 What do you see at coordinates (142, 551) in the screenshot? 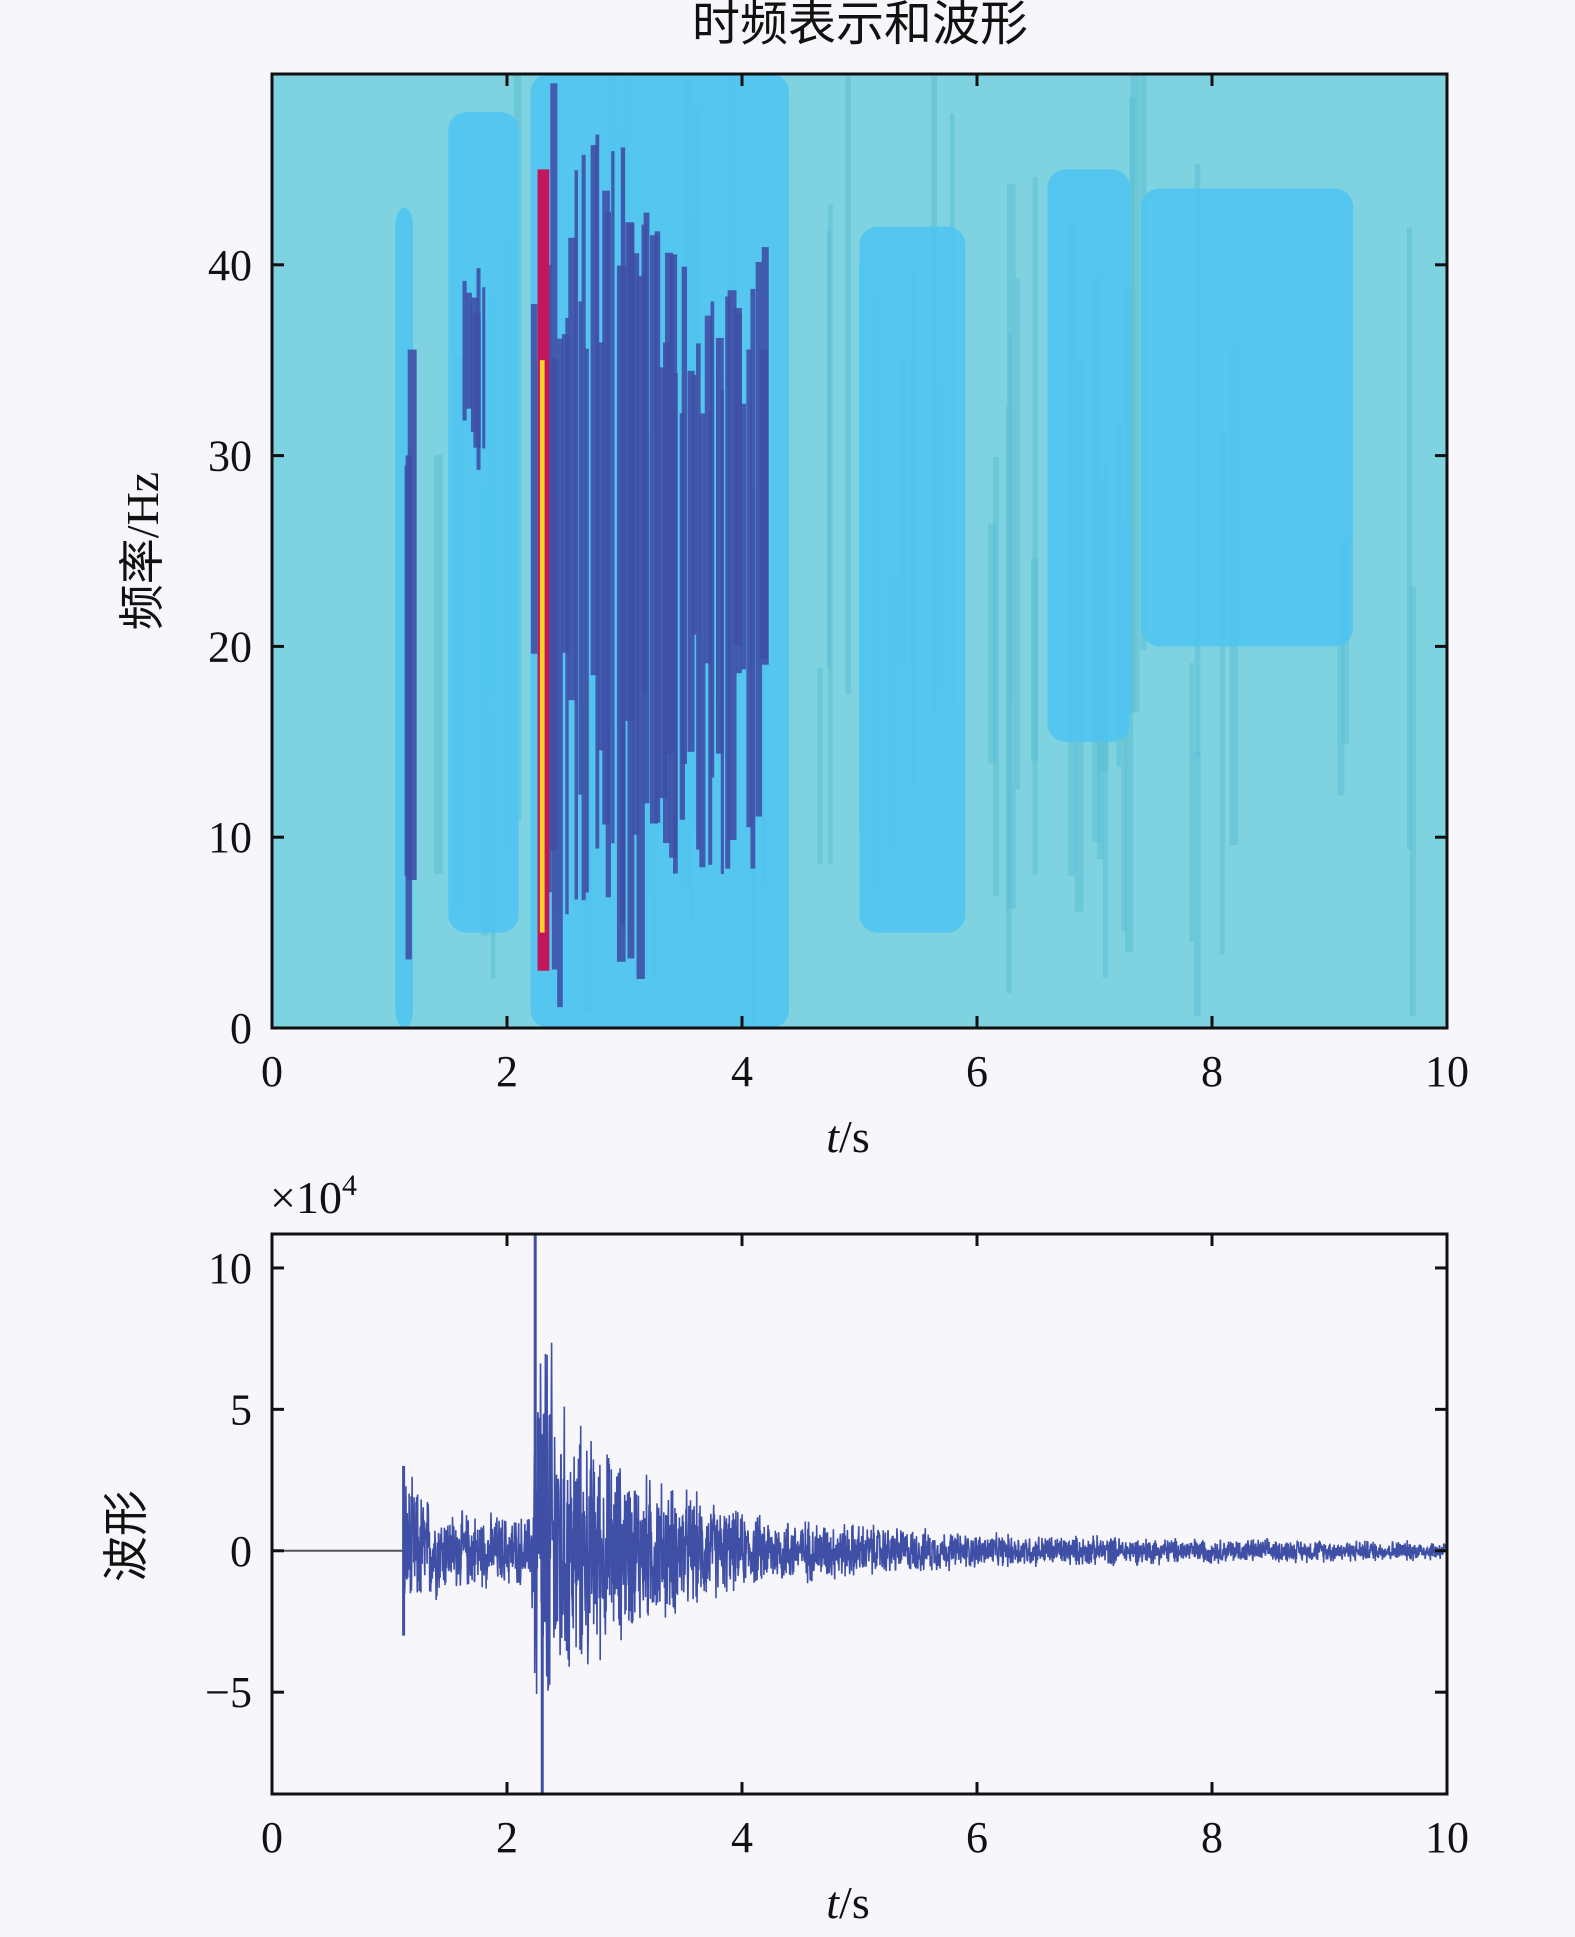
I see `heatmap-ylabel: 频率/Hz` at bounding box center [142, 551].